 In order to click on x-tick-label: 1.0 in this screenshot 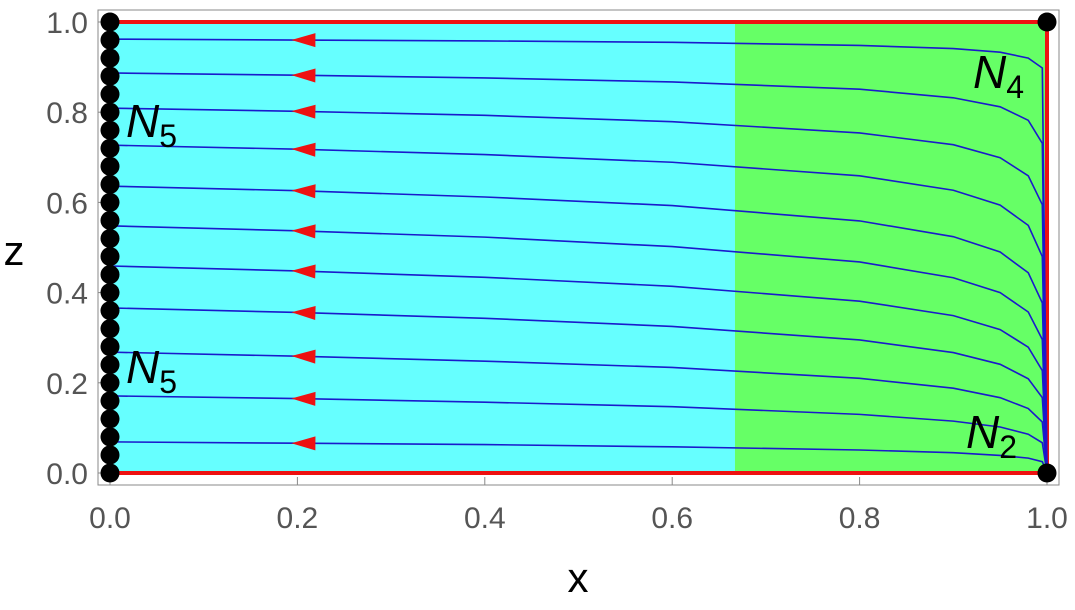, I will do `click(1047, 518)`.